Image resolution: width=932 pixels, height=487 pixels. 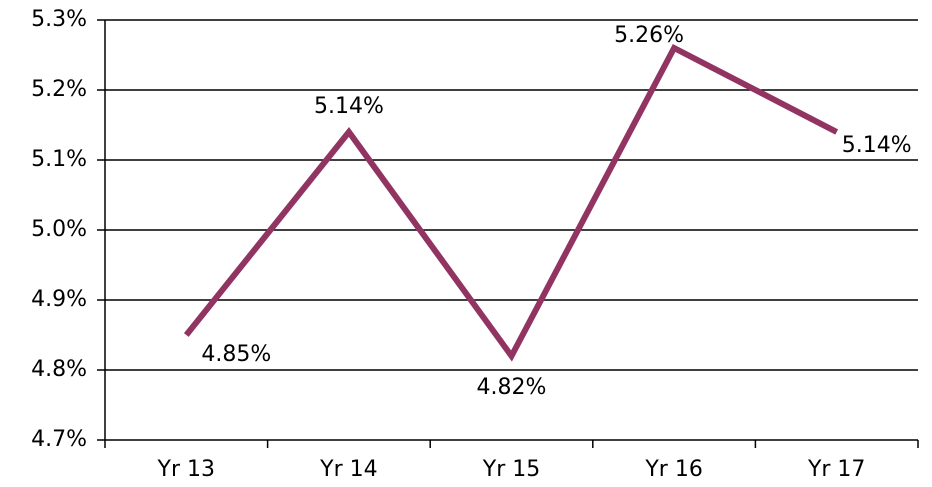 I want to click on x-tick-label: Yr 16, so click(x=673, y=469).